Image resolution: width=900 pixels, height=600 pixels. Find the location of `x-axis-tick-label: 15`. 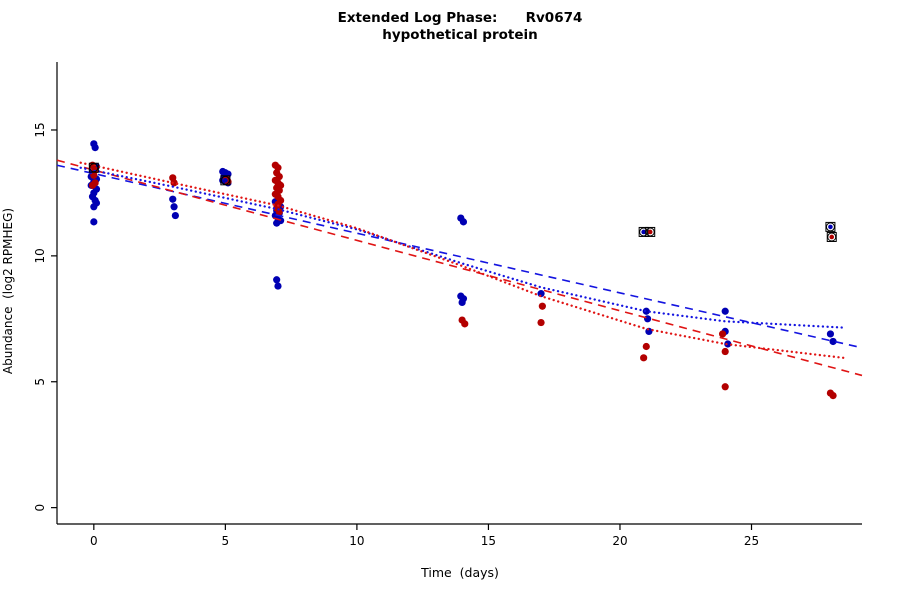

x-axis-tick-label: 15 is located at coordinates (488, 541).